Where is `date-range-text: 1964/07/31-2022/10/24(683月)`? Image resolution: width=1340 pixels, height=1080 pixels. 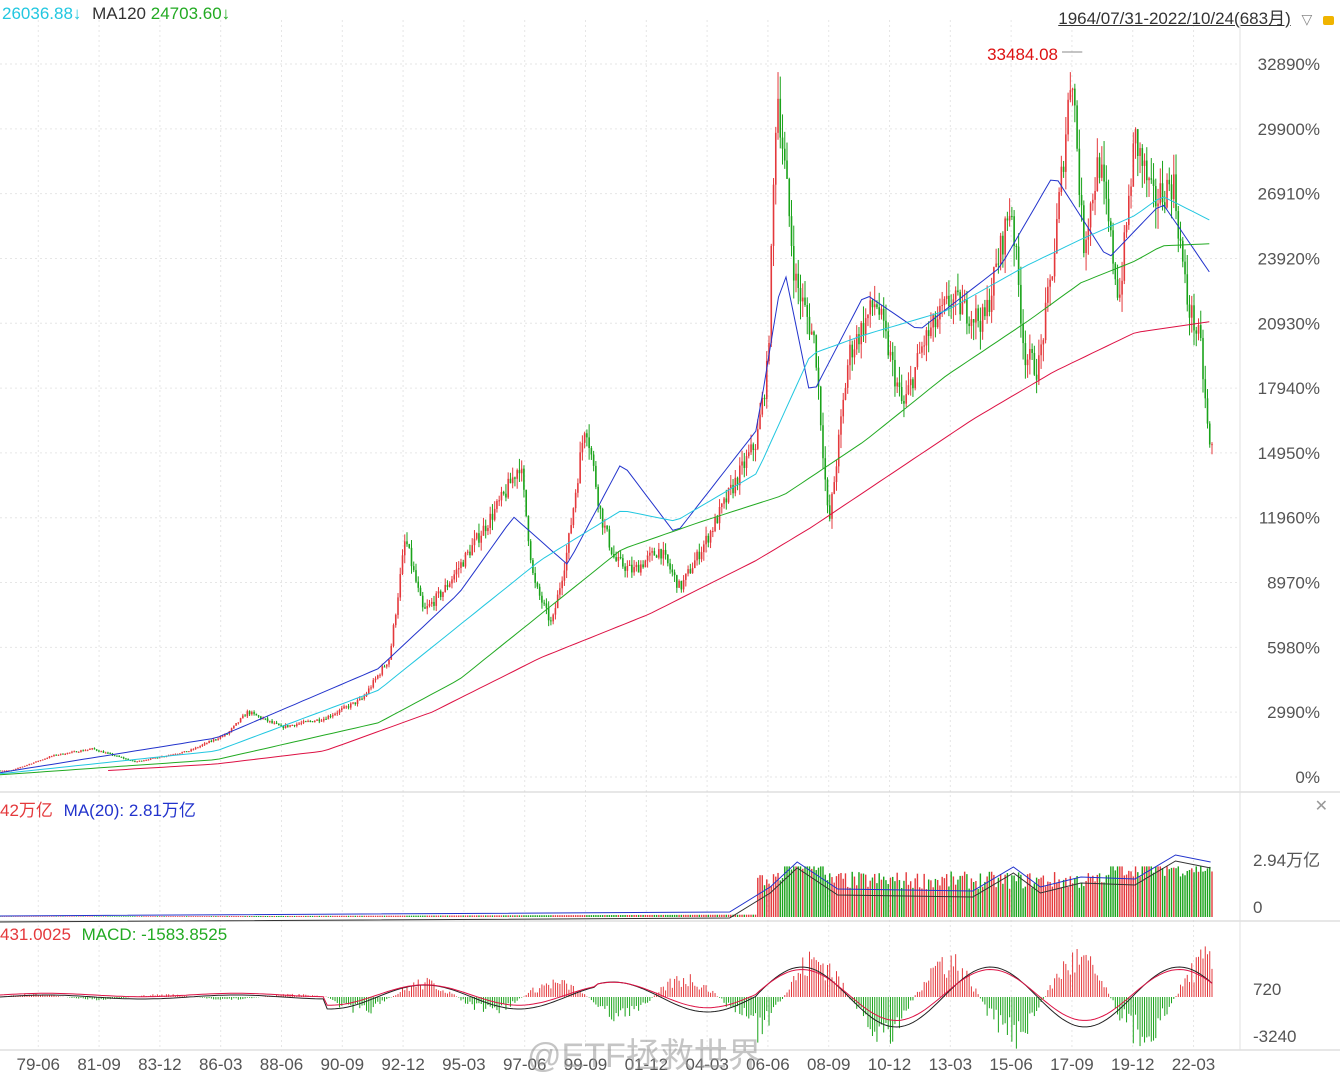
date-range-text: 1964/07/31-2022/10/24(683月) is located at coordinates (1174, 18).